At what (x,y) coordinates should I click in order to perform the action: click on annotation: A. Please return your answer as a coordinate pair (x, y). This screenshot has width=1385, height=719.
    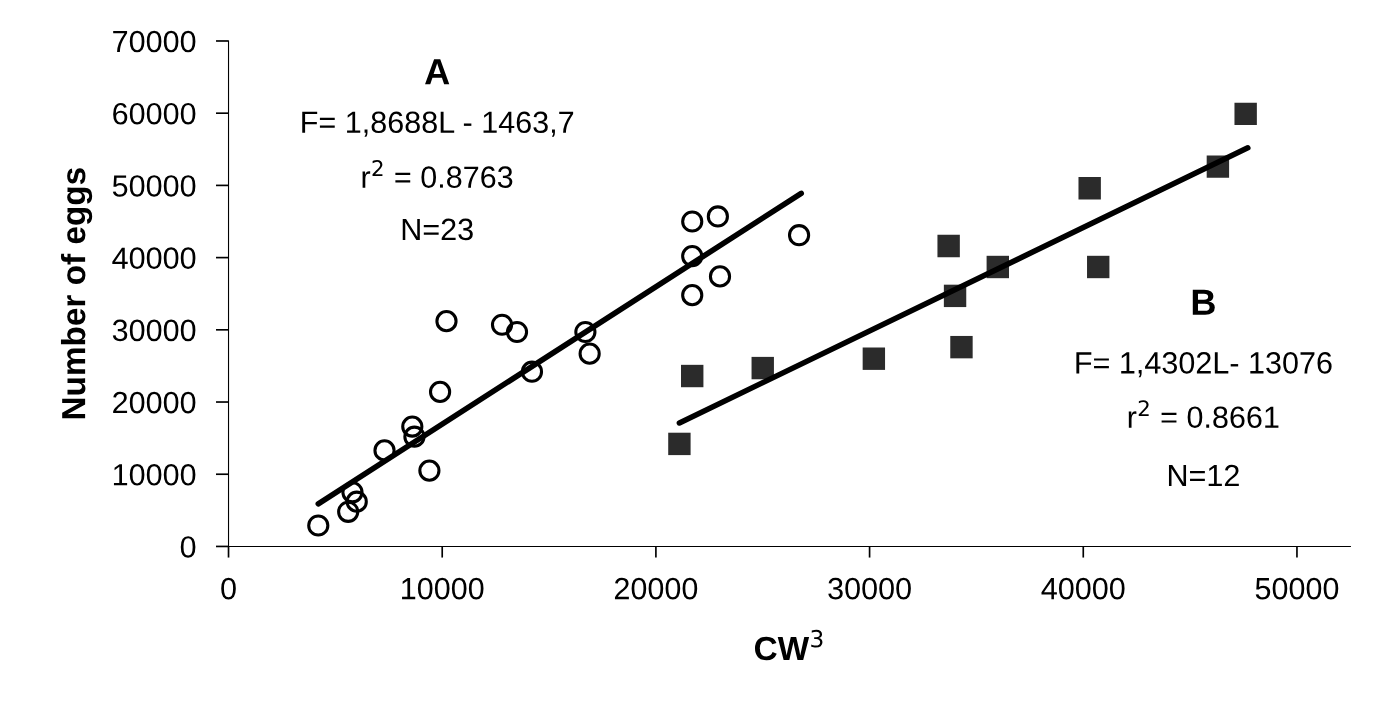
    Looking at the image, I should click on (437, 72).